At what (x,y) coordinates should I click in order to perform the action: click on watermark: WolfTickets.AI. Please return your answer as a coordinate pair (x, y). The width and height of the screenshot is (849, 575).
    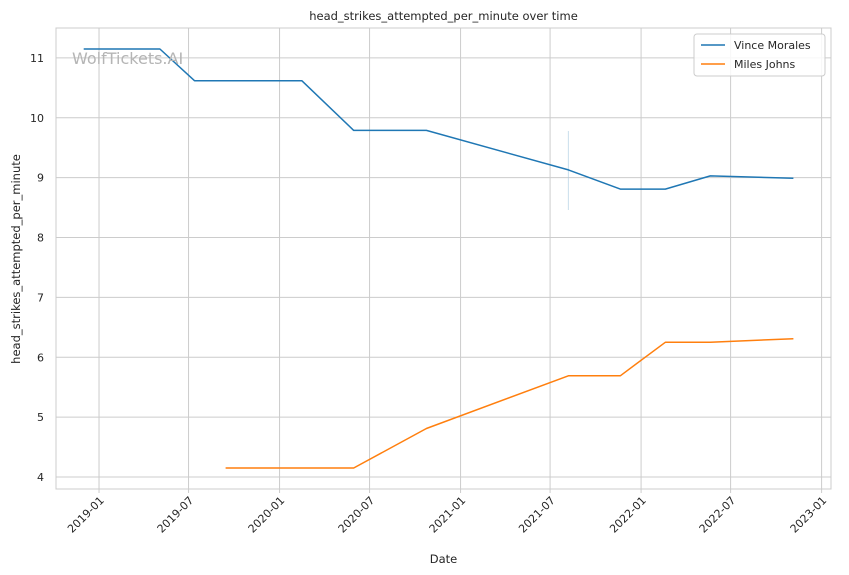
    Looking at the image, I should click on (127, 58).